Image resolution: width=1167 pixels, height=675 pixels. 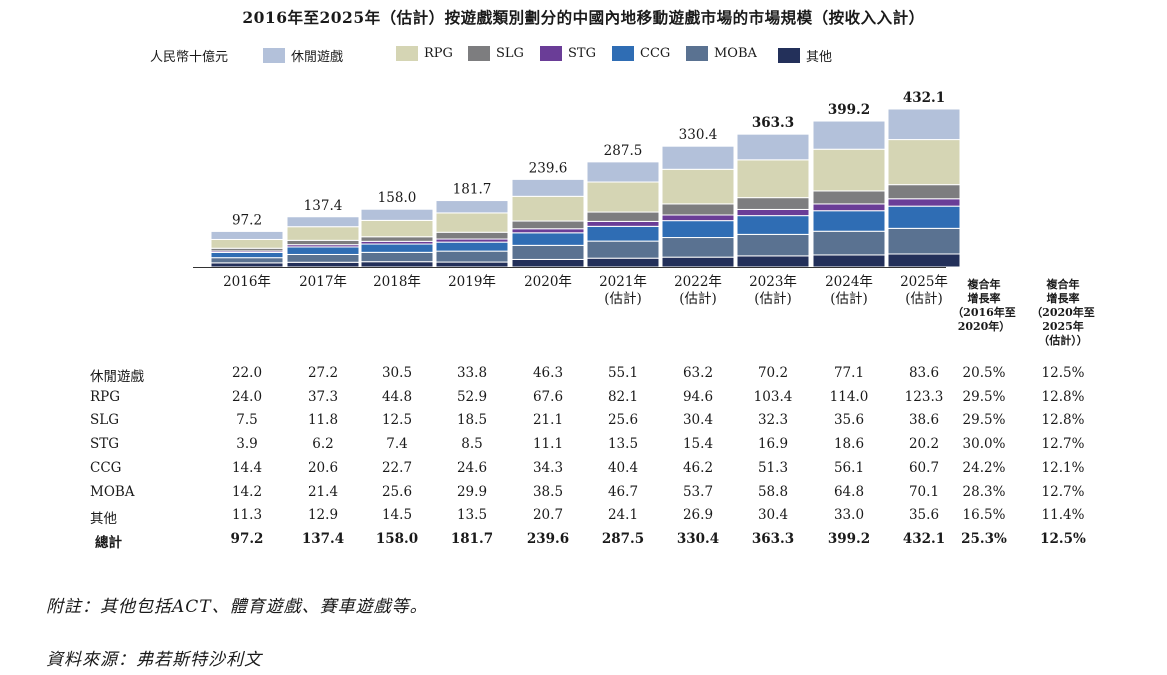 What do you see at coordinates (397, 444) in the screenshot?
I see `table-cell: 7.4` at bounding box center [397, 444].